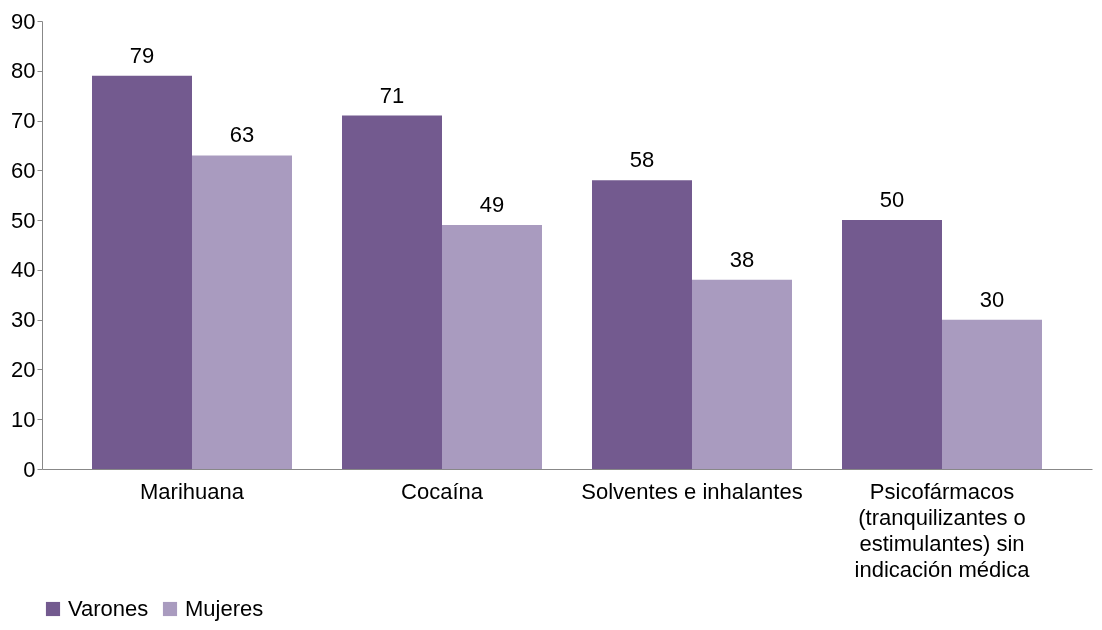  What do you see at coordinates (23, 170) in the screenshot?
I see `y-tick-label: 60` at bounding box center [23, 170].